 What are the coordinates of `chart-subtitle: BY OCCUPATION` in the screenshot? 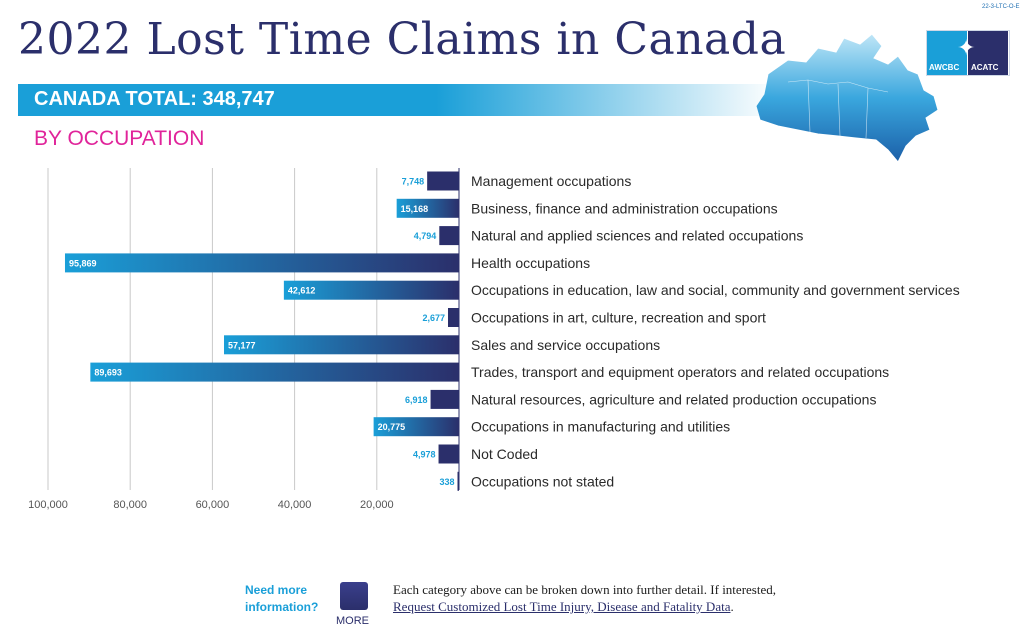 It's located at (119, 138).